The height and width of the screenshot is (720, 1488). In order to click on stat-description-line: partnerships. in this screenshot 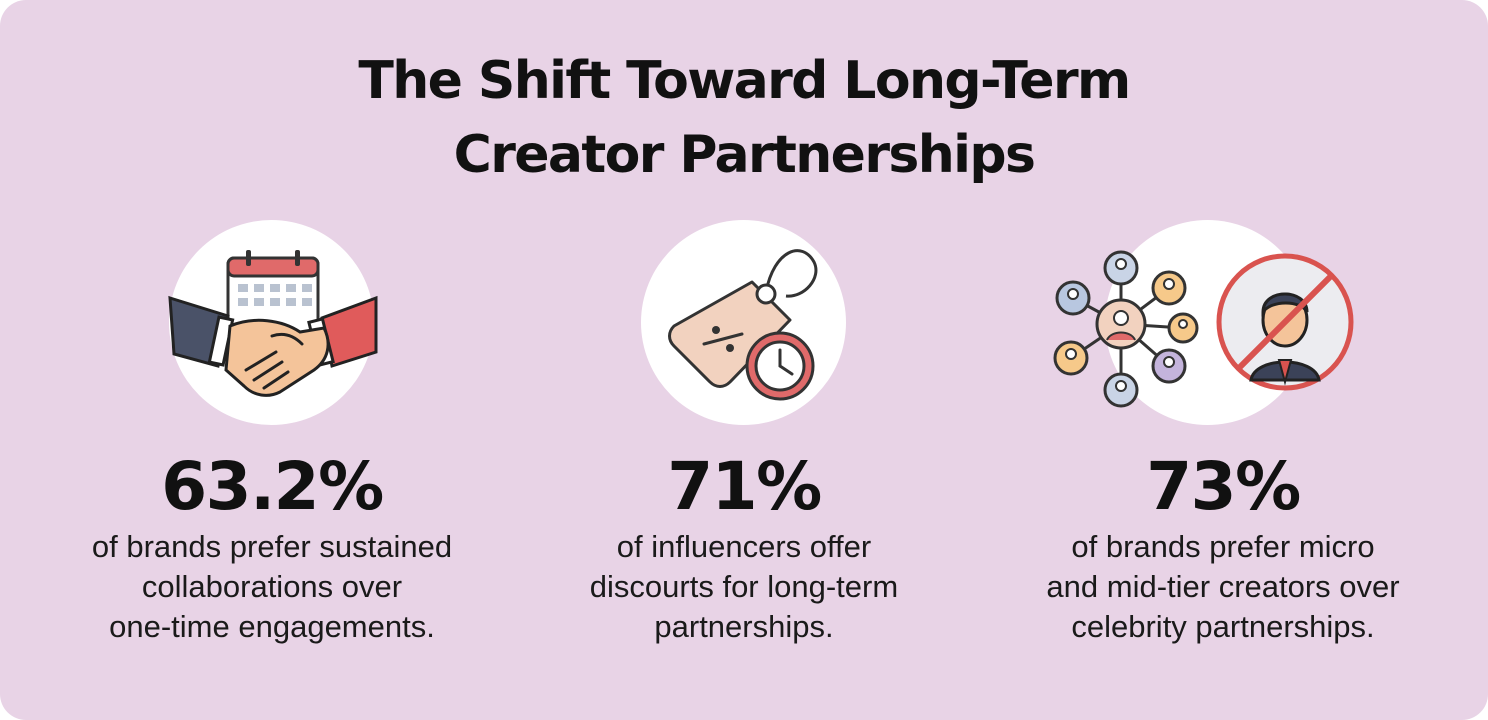, I will do `click(744, 626)`.